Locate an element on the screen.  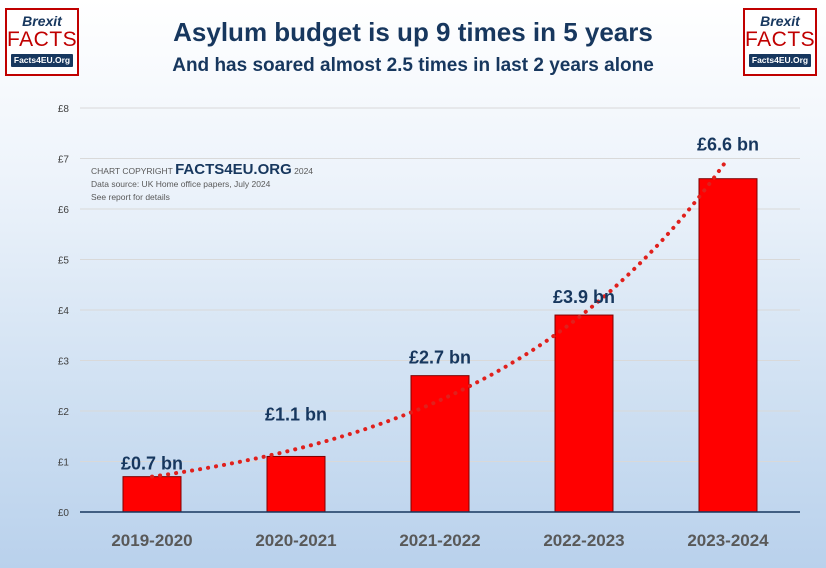
data-label: £3.9 bn is located at coordinates (584, 297).